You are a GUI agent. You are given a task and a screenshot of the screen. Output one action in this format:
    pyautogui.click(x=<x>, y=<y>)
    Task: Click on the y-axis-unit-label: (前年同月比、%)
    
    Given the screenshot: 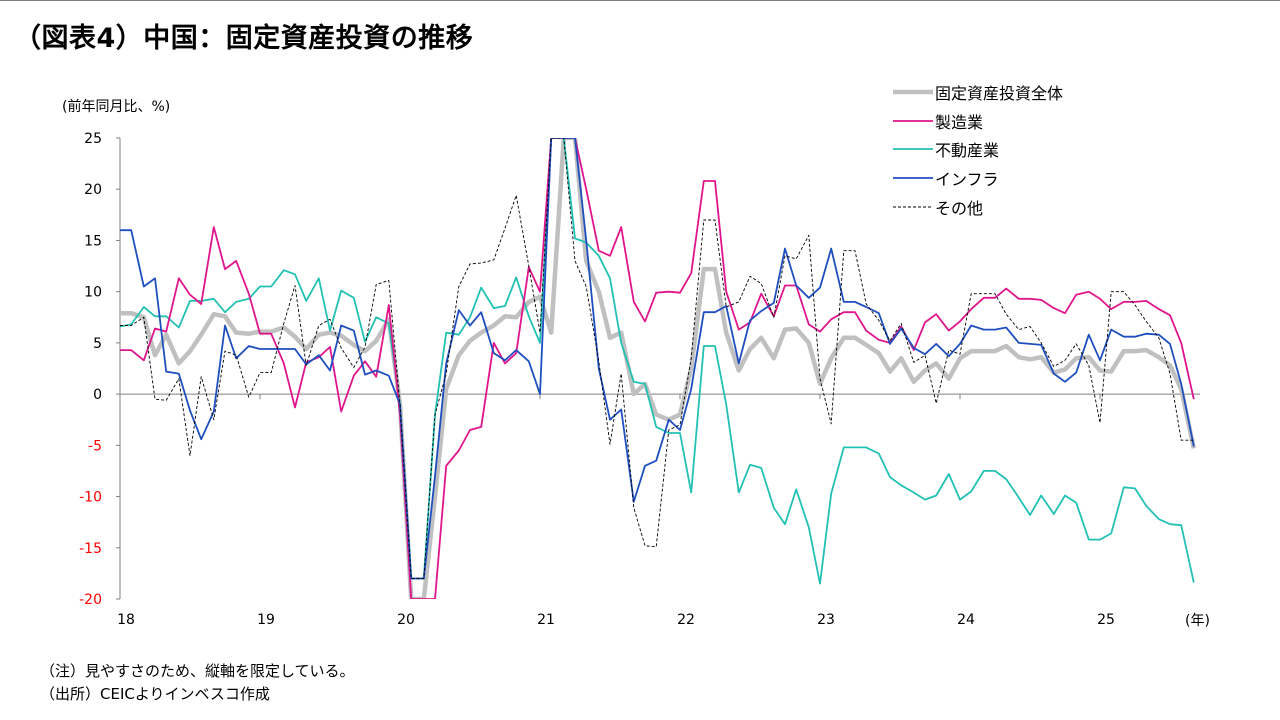 What is the action you would take?
    pyautogui.click(x=116, y=107)
    